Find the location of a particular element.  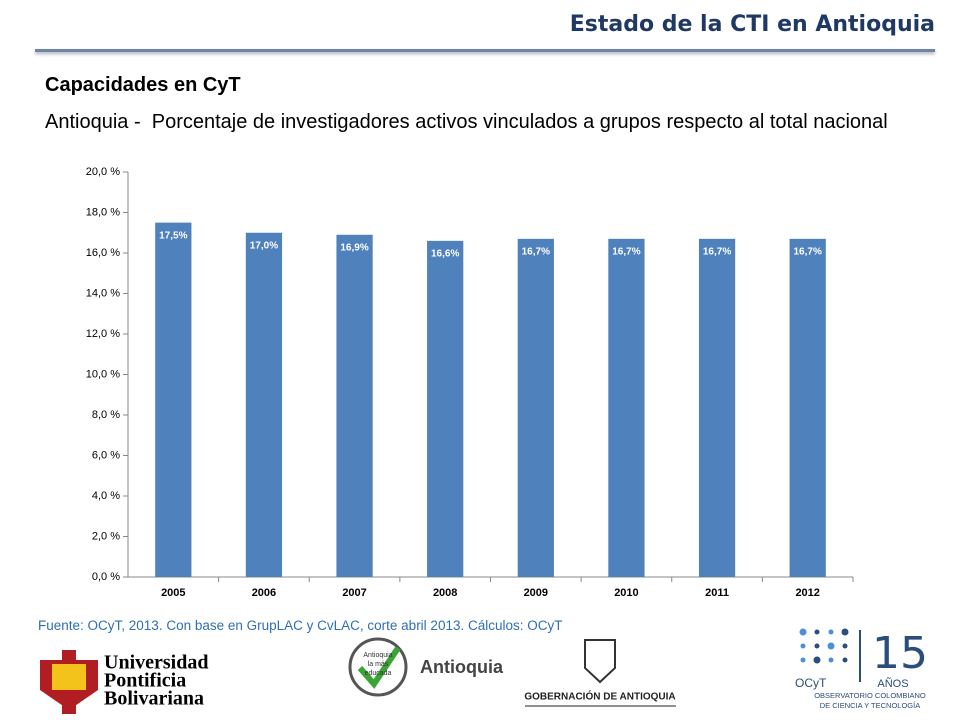

x-tick-label: 2009 is located at coordinates (536, 593).